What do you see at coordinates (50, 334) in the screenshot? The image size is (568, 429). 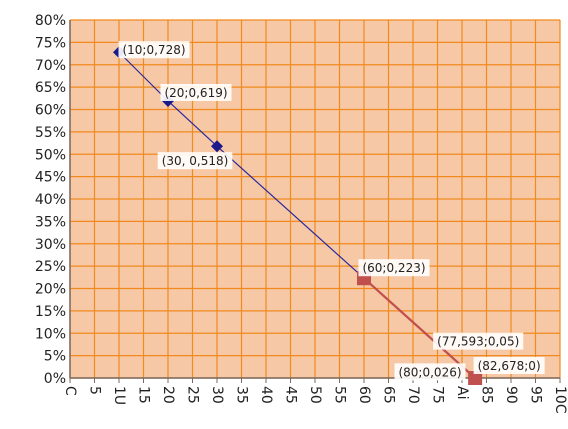 I see `y-tick-label: 10%` at bounding box center [50, 334].